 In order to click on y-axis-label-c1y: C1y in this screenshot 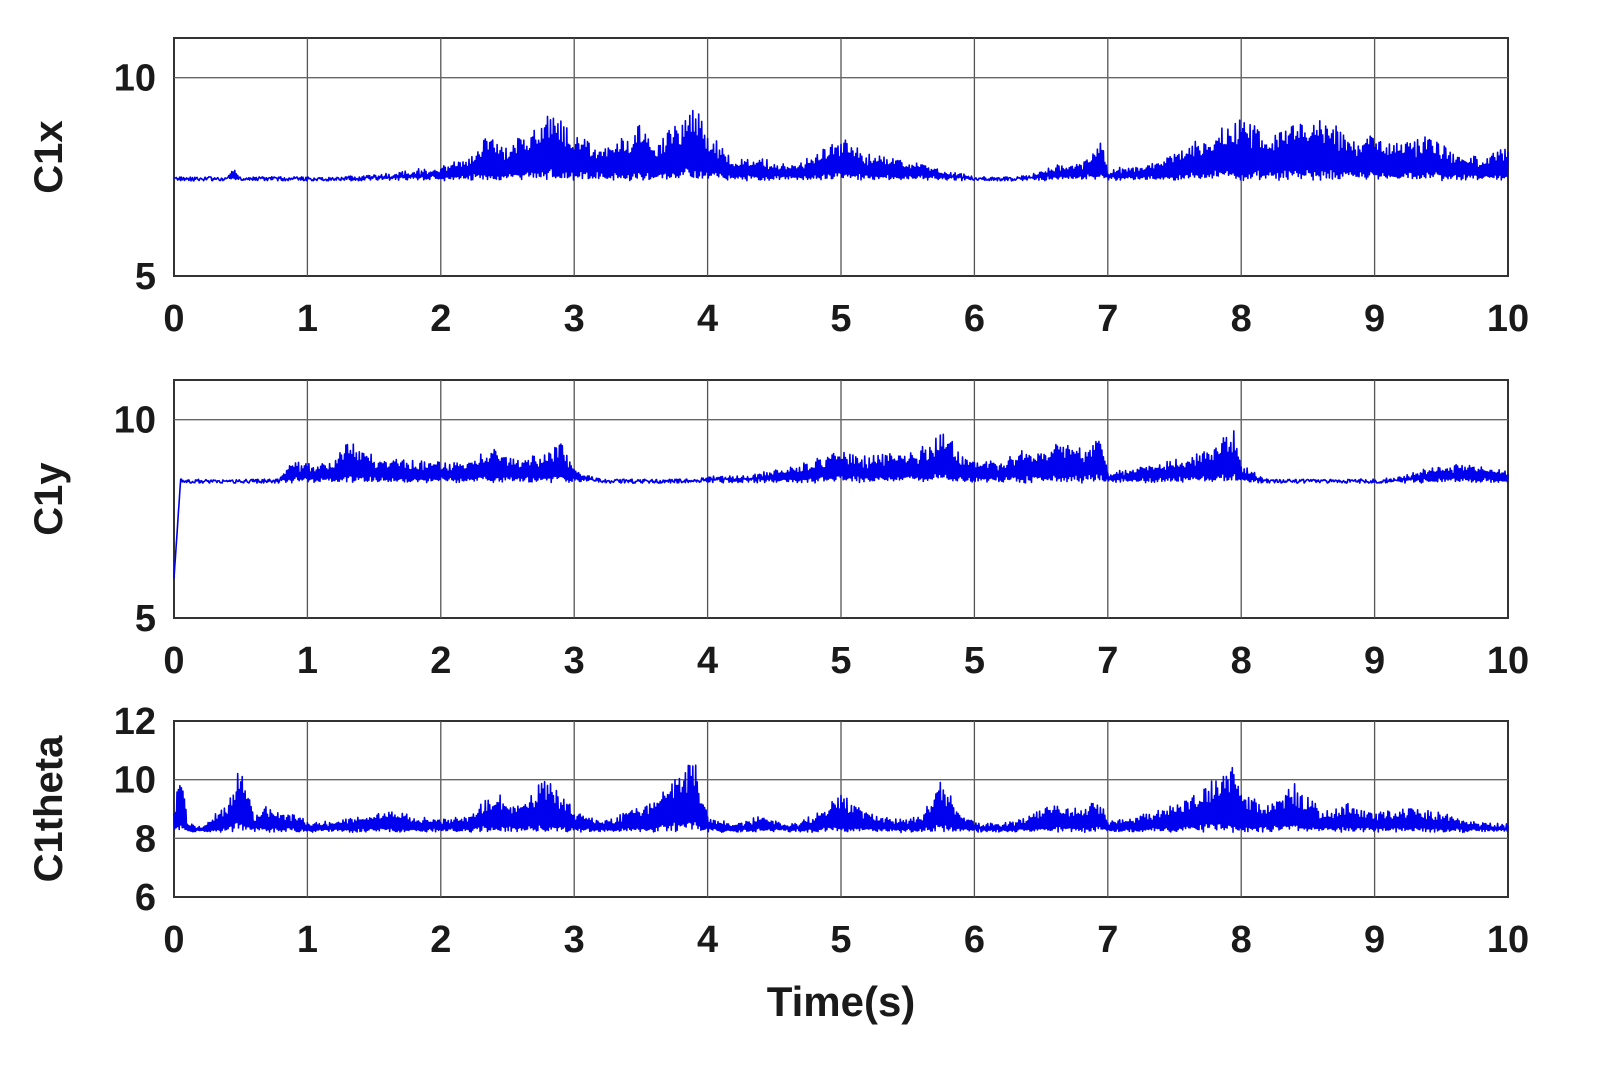, I will do `click(49, 499)`.